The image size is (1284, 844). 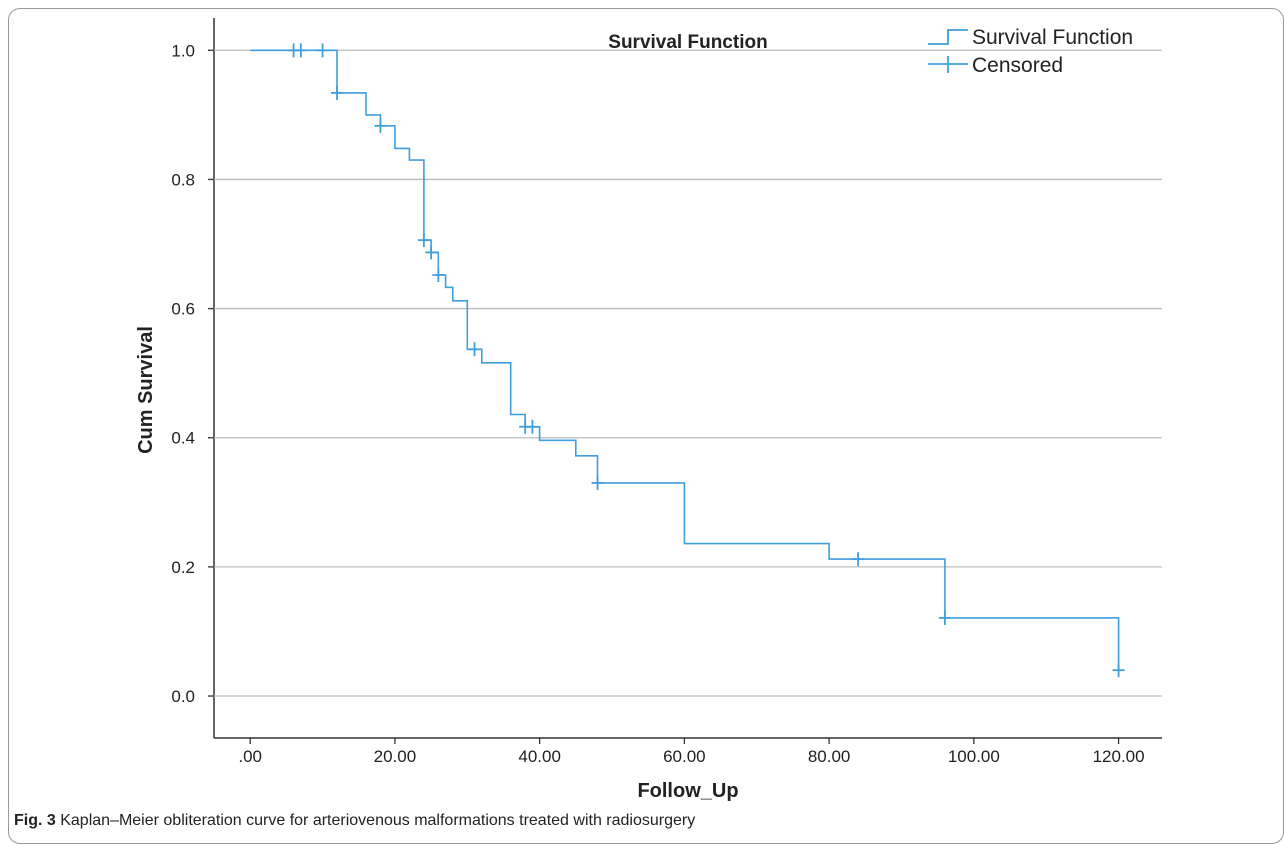 I want to click on y-tick-label: 0.2, so click(x=183, y=567).